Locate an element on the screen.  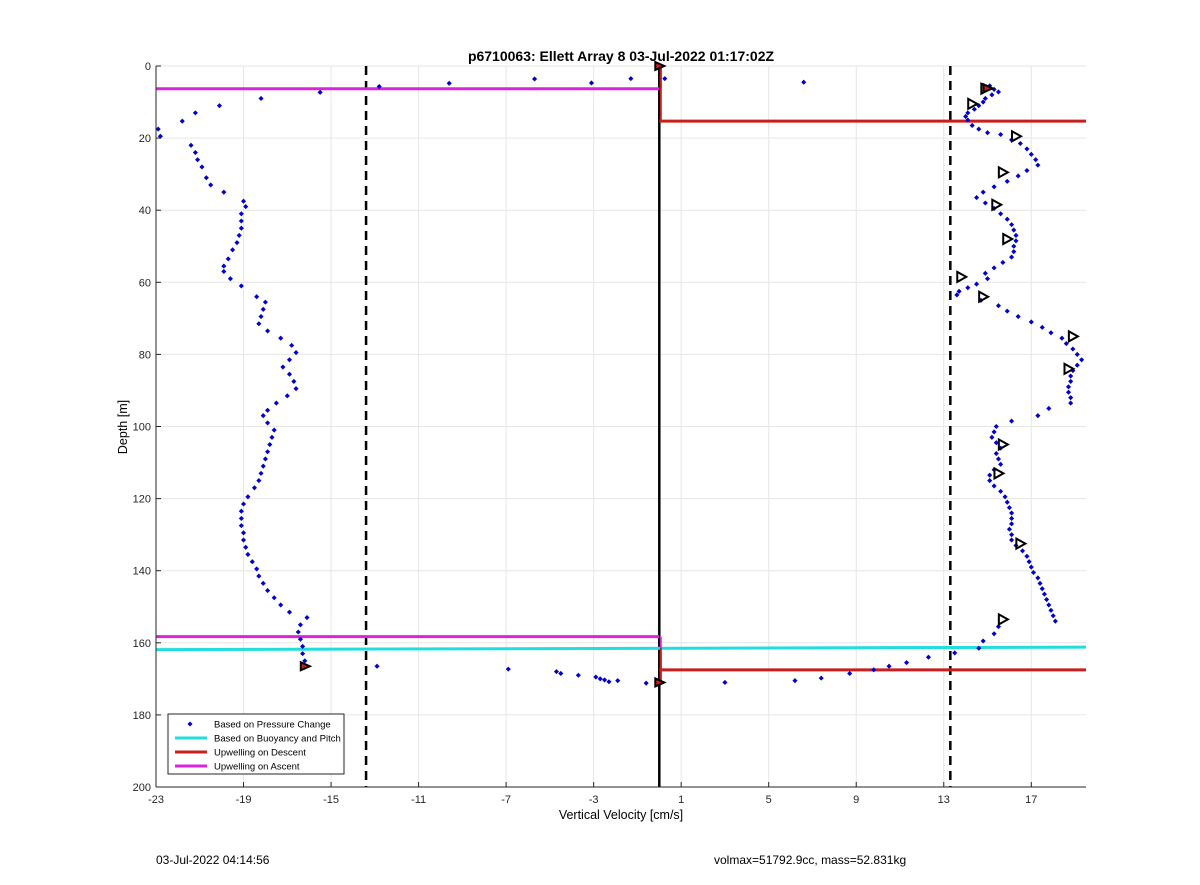
x-tick-label: -3 is located at coordinates (594, 800).